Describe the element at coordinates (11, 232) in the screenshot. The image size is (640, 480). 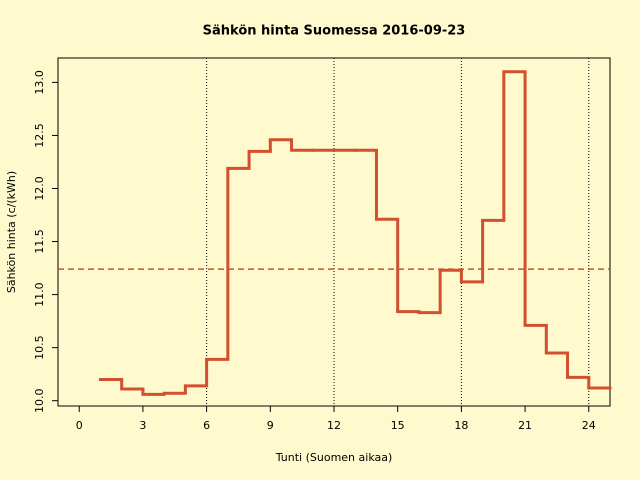
I see `y-axis-label: Sähkön hinta (c/(kWh)` at that location.